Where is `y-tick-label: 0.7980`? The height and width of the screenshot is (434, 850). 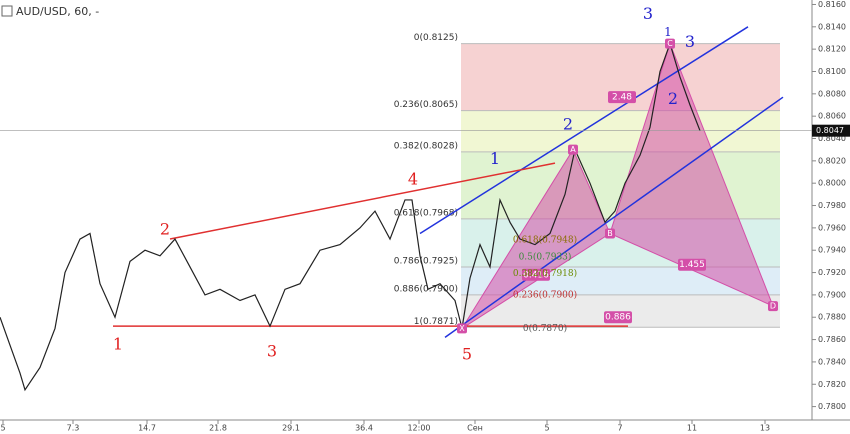
y-tick-label: 0.7980 is located at coordinates (832, 205).